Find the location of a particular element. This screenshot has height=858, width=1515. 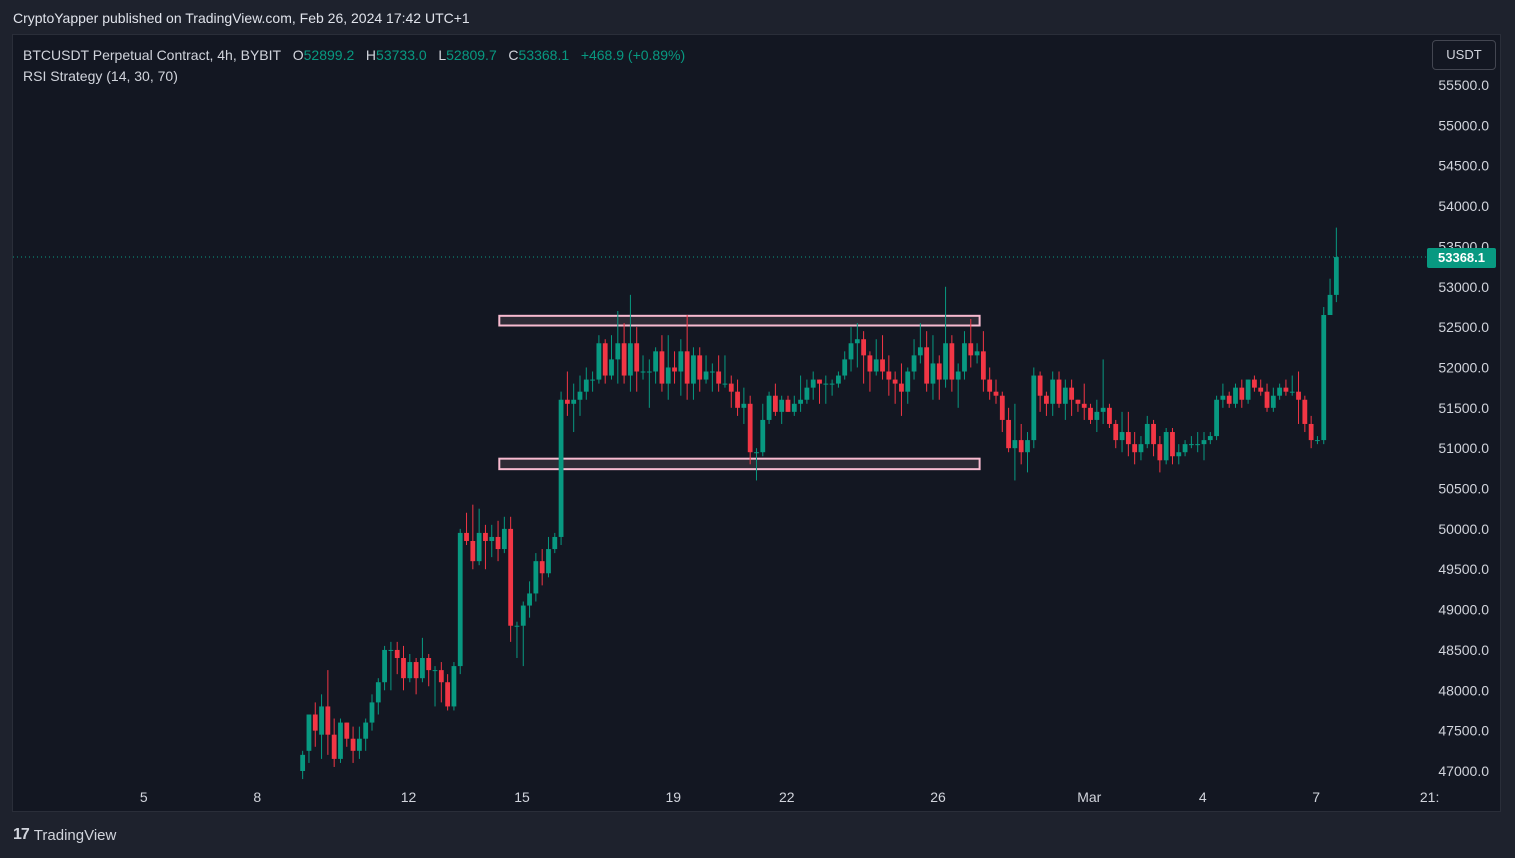

x-tick-label: 19 is located at coordinates (673, 797).